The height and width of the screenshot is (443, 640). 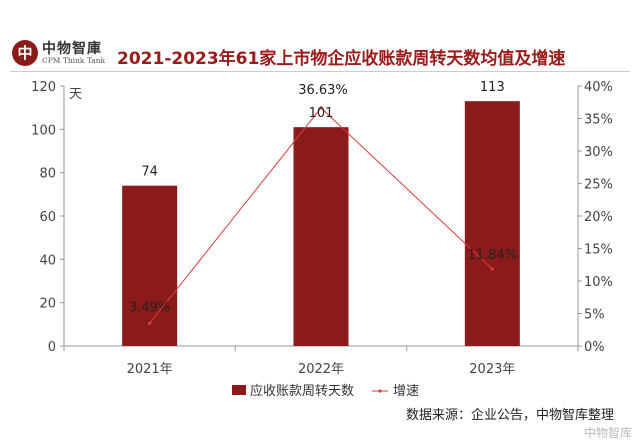 I want to click on right-tick-label: 0%, so click(x=594, y=347).